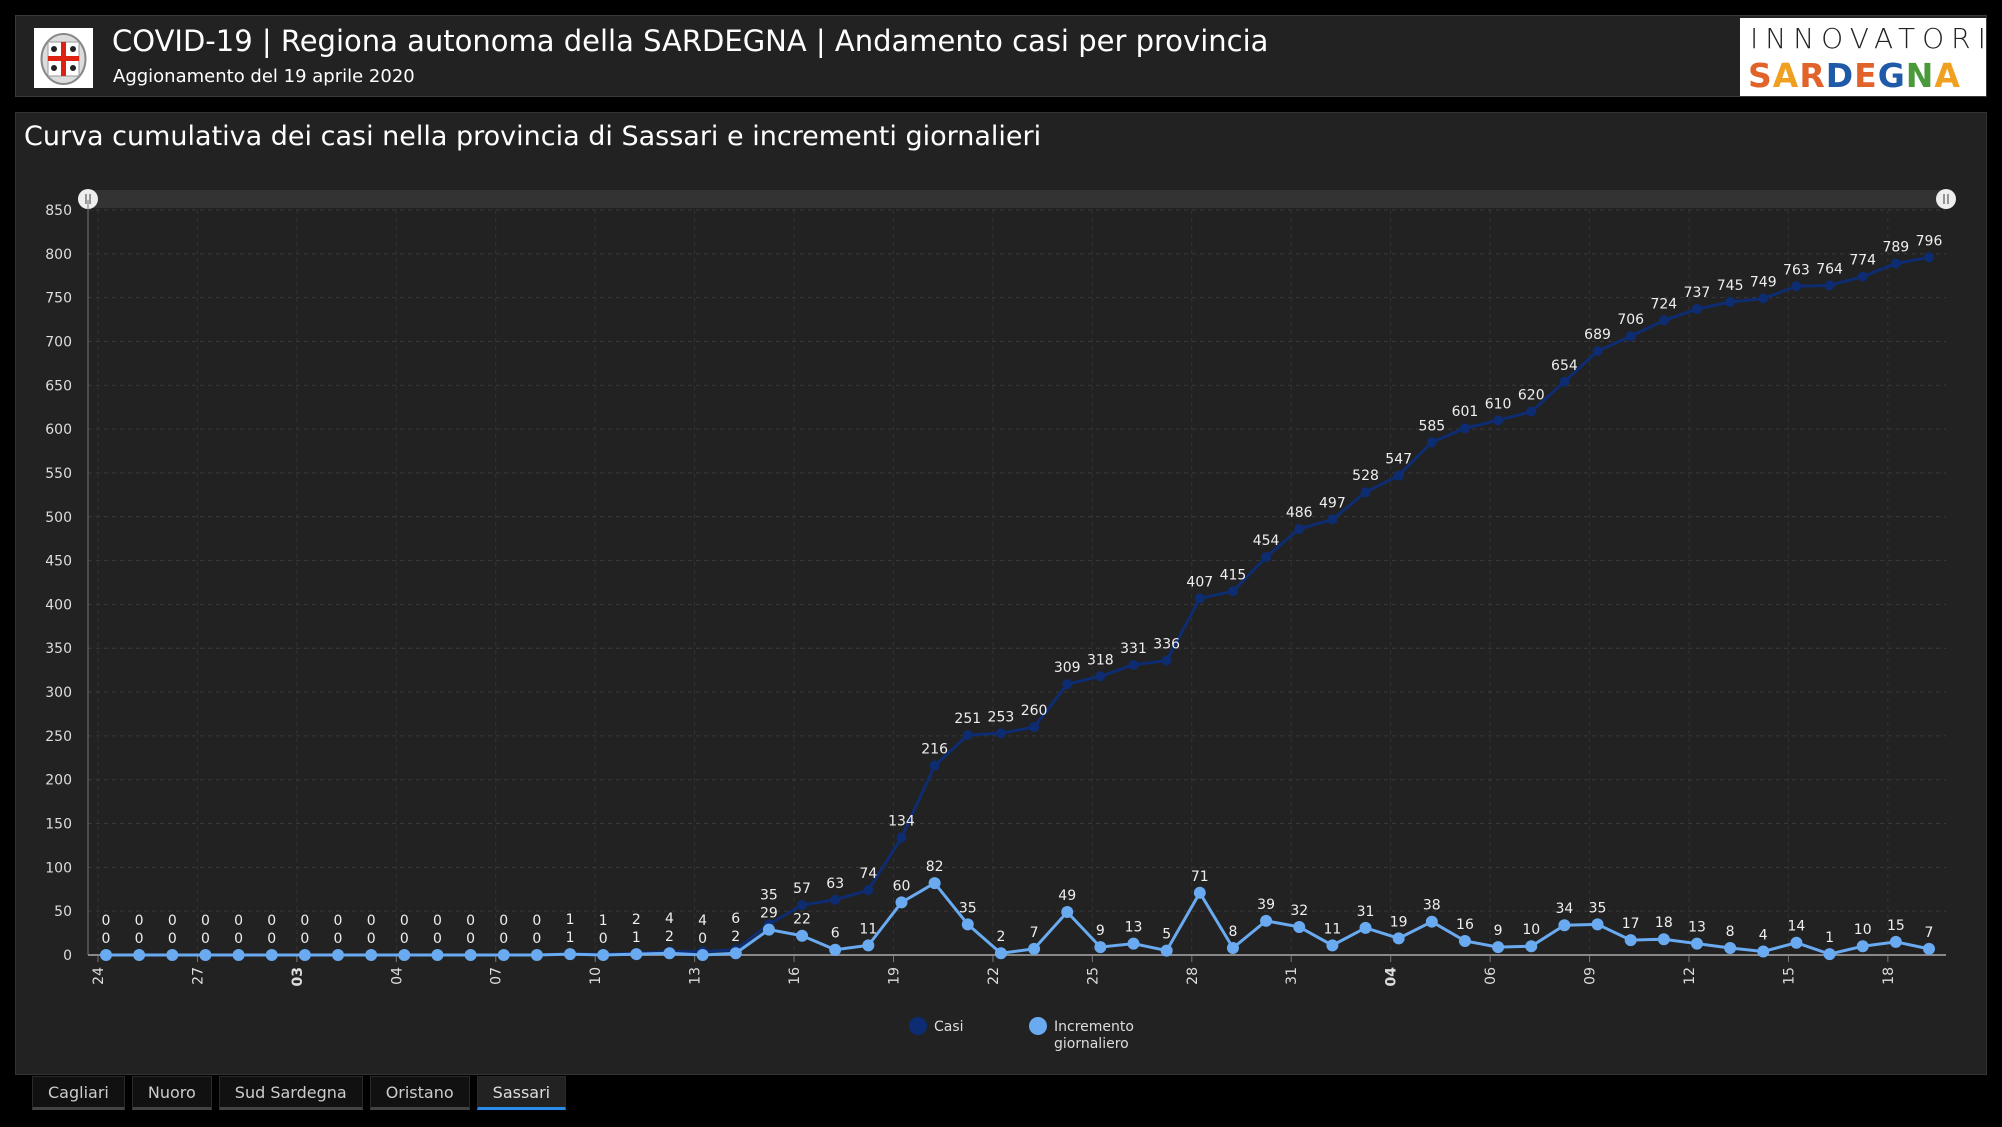  What do you see at coordinates (58, 562) in the screenshot?
I see `y-tick-label: 450` at bounding box center [58, 562].